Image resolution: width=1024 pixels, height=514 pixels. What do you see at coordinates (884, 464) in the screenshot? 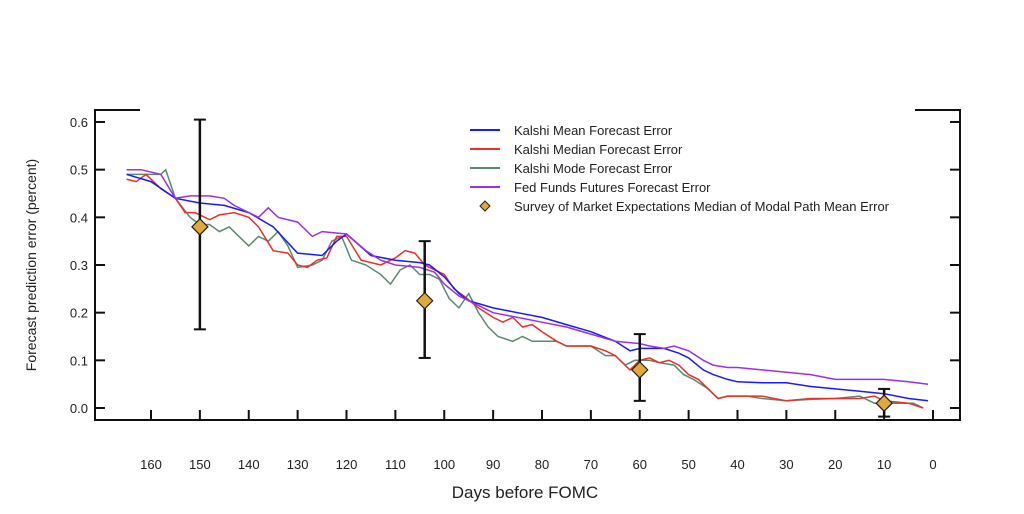
I see `x-tick-label: 10` at bounding box center [884, 464].